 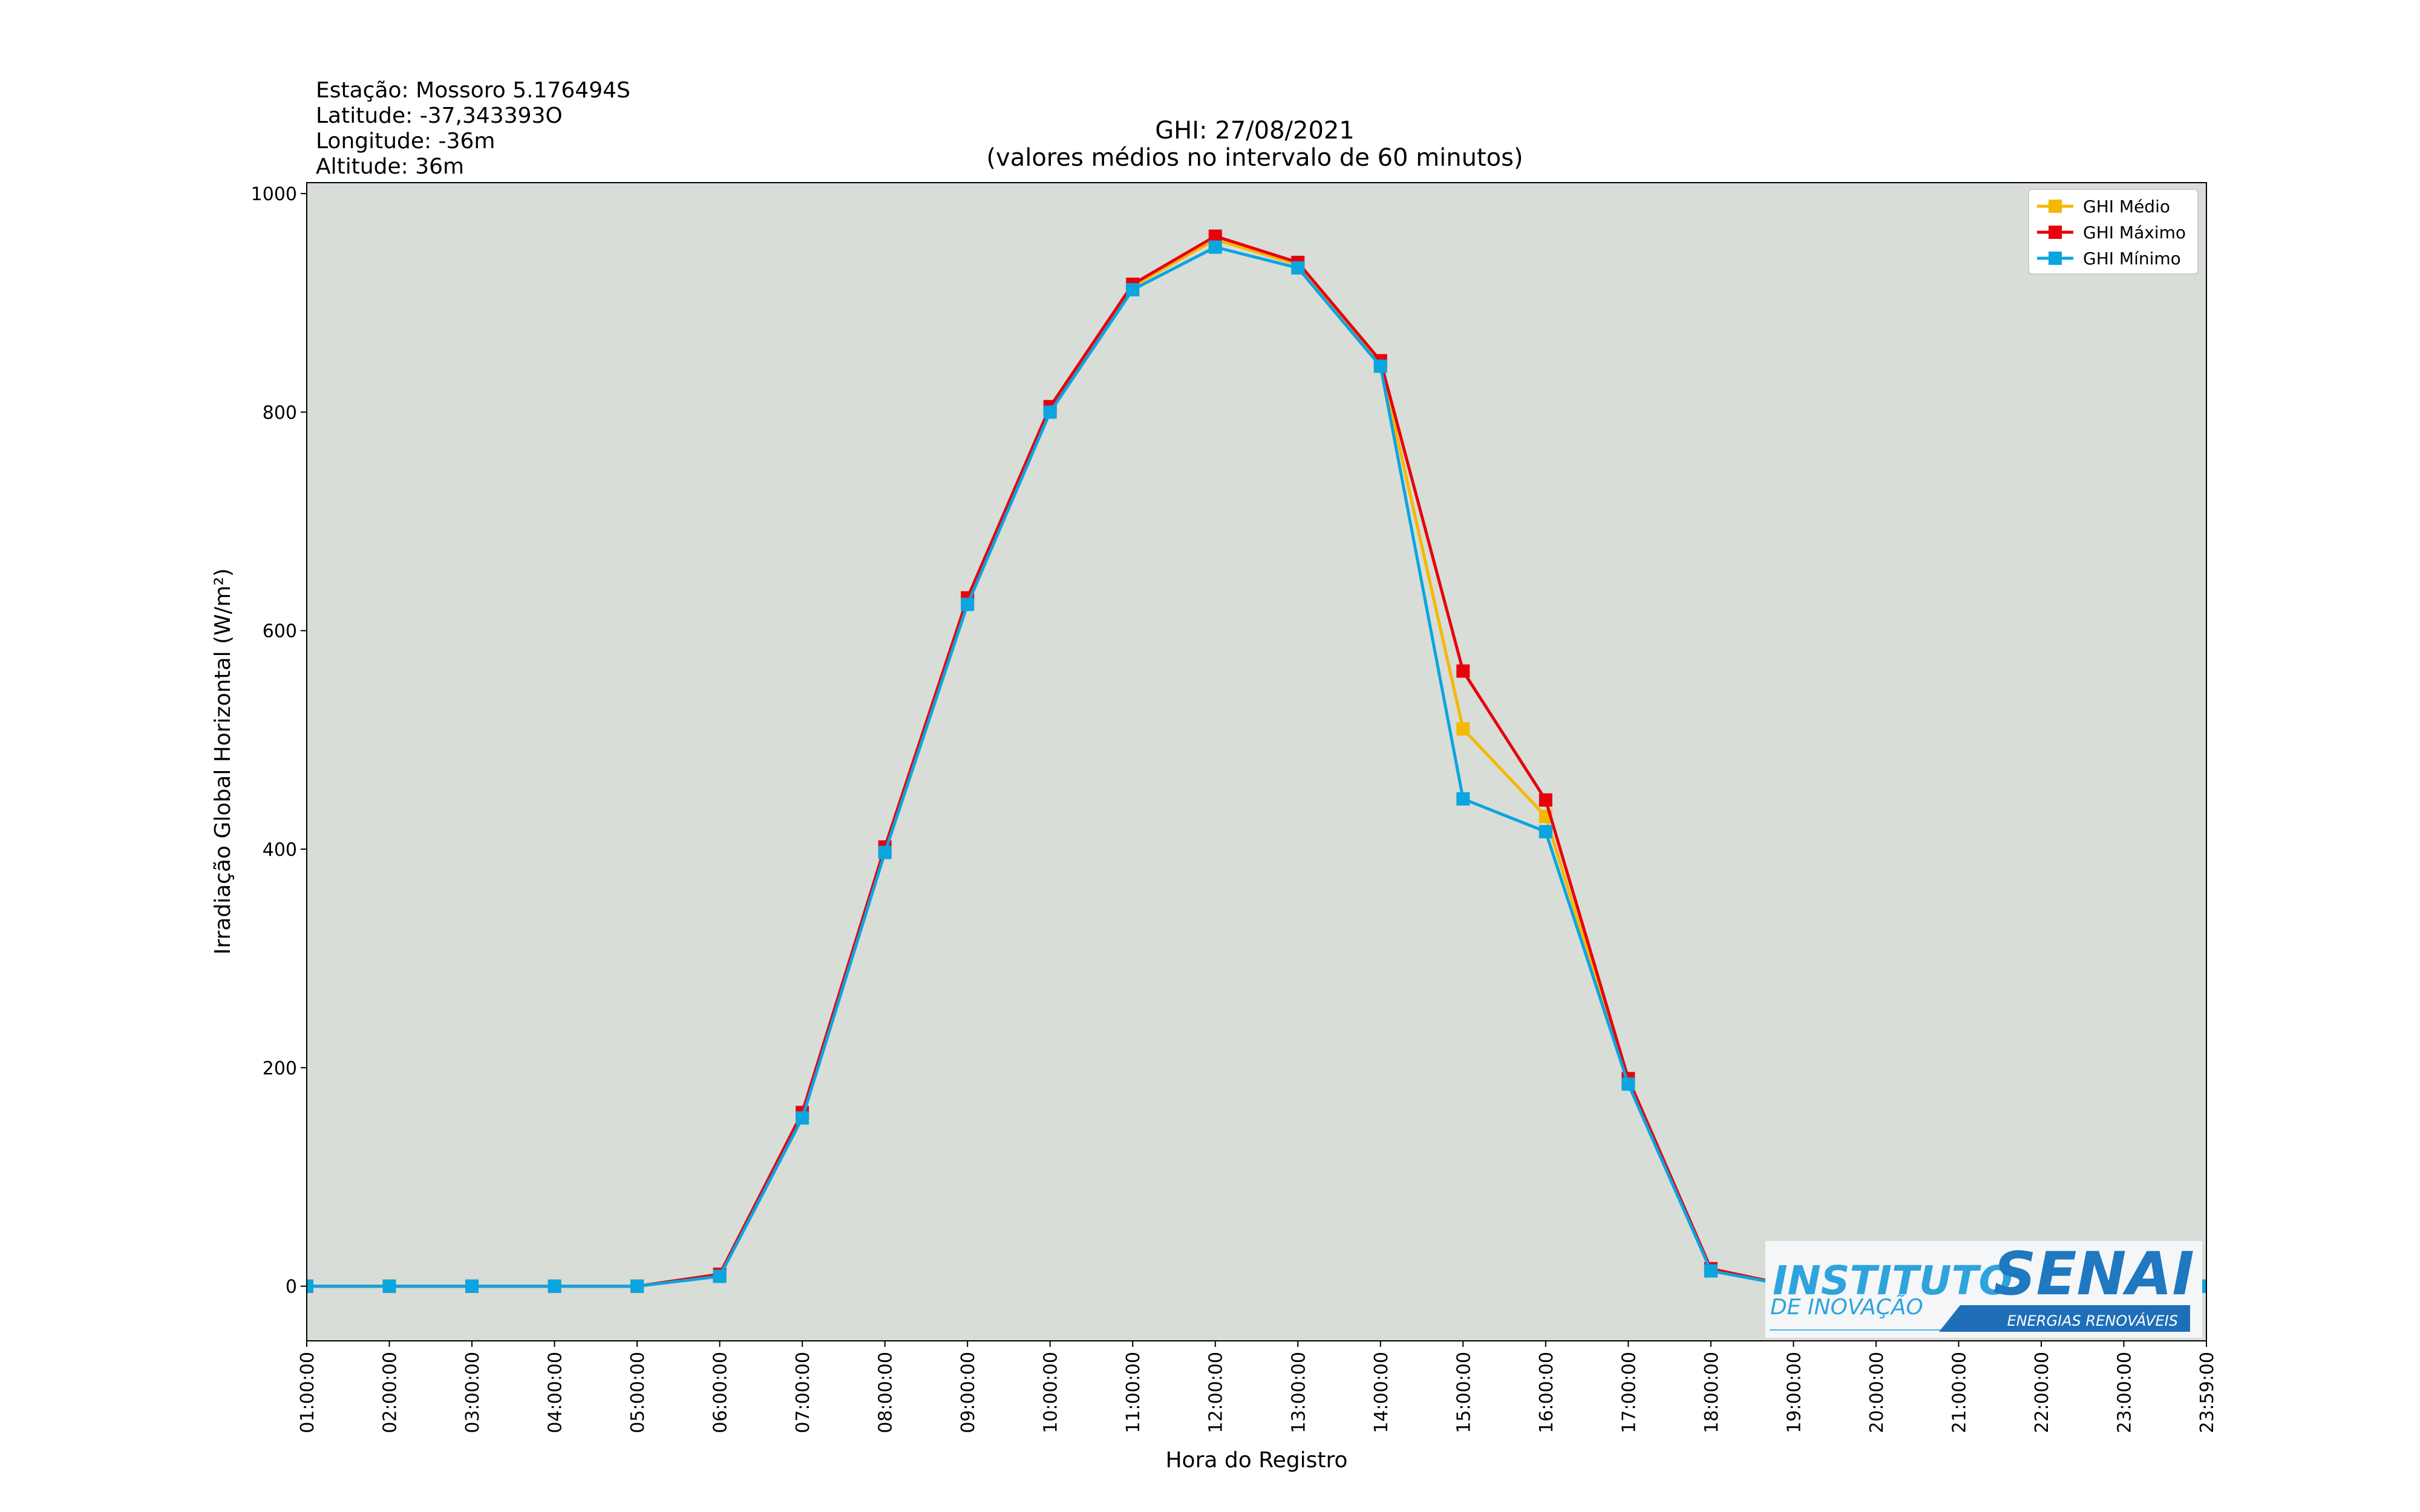 What do you see at coordinates (1893, 1280) in the screenshot?
I see `logo-text: INSTITUTO` at bounding box center [1893, 1280].